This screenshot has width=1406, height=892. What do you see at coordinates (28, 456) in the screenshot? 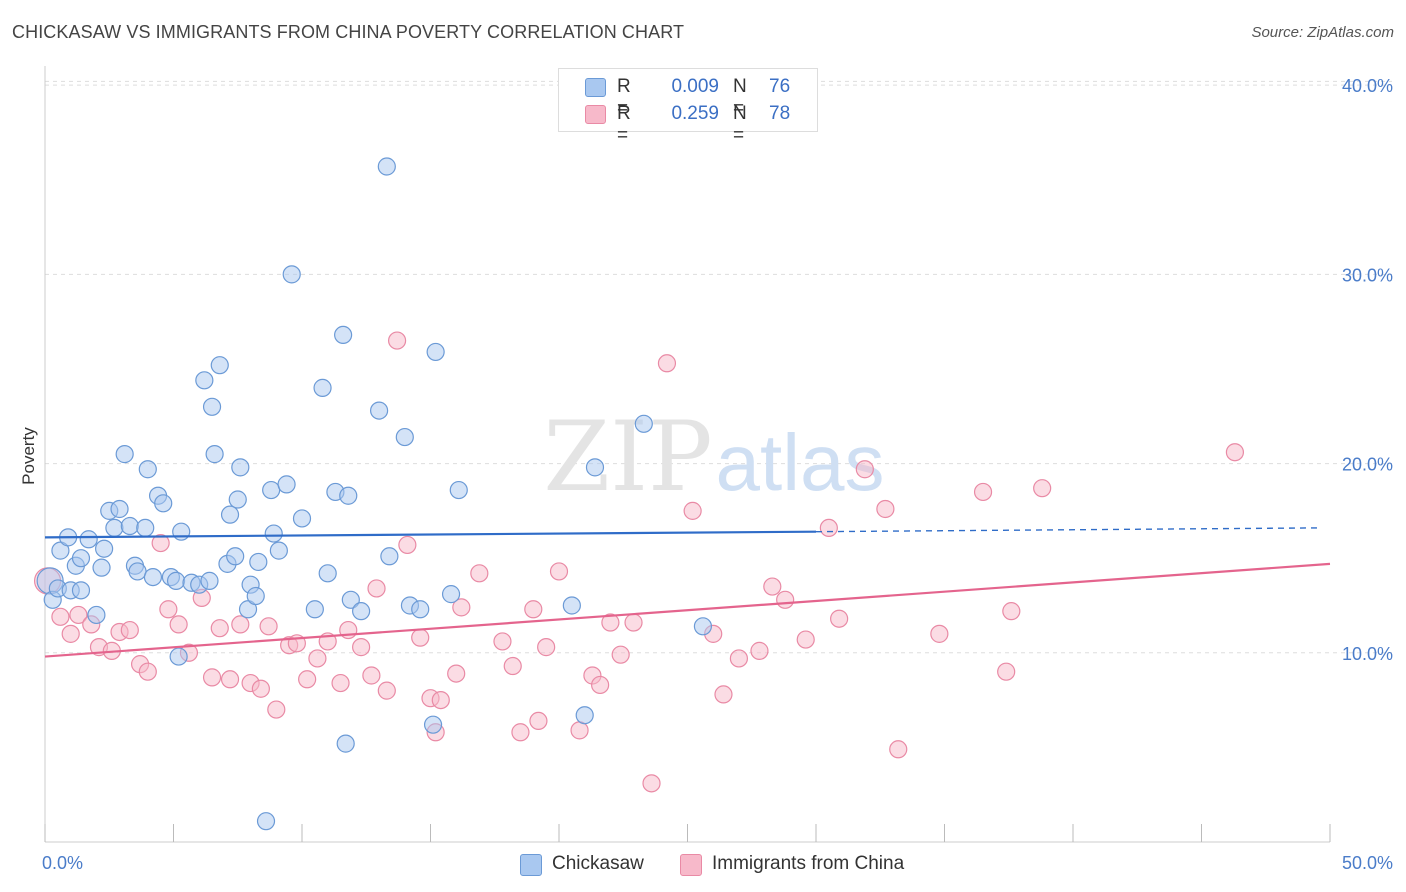
I see `y-axis-label: Poverty` at bounding box center [28, 456].